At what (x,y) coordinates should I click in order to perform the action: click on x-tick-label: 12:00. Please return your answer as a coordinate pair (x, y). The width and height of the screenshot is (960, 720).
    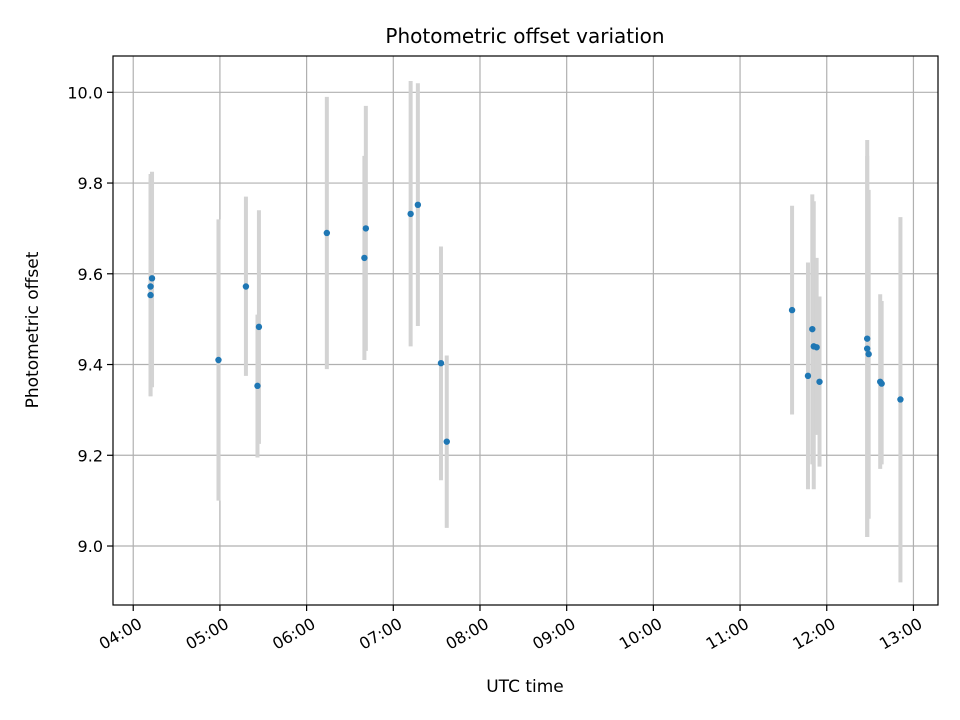
    Looking at the image, I should click on (813, 634).